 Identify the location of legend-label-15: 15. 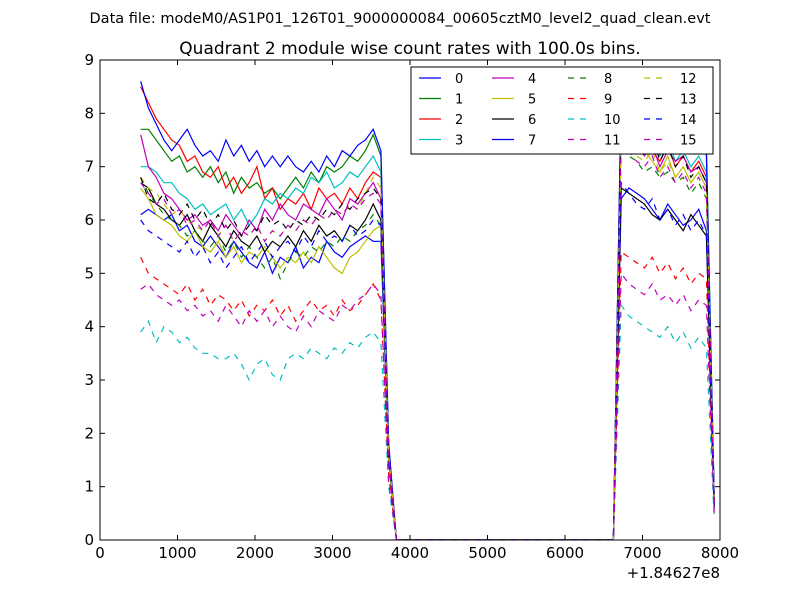
(688, 141).